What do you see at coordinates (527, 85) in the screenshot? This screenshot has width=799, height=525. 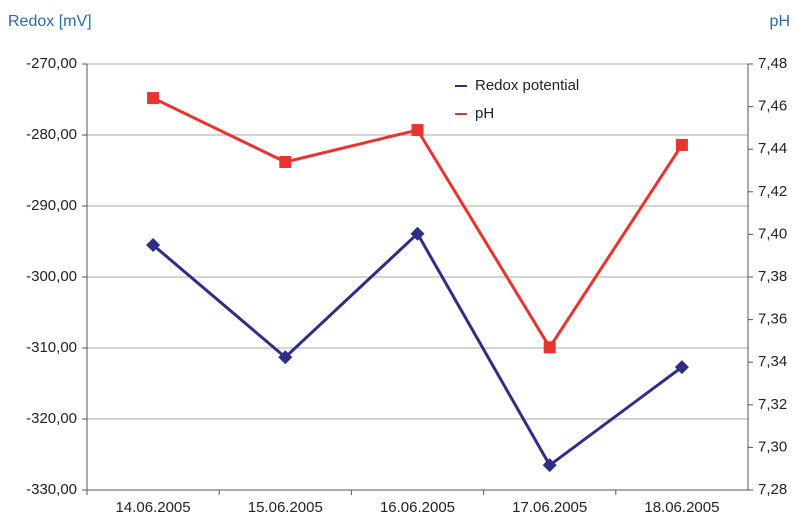 I see `legend-label: Redox potential` at bounding box center [527, 85].